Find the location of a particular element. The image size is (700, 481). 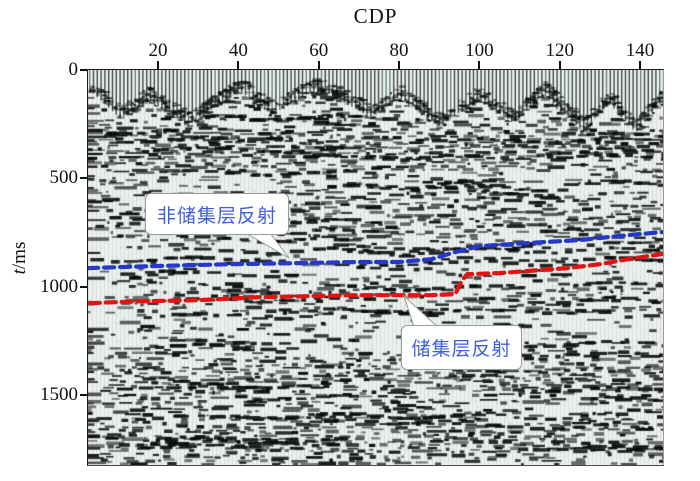

y-axis-title-symbol: t is located at coordinates (19, 272).